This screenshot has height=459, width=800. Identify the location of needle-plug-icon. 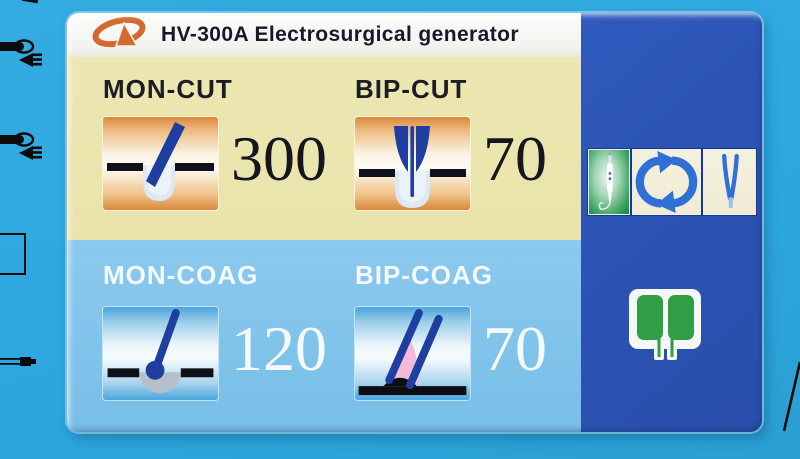
(19, 364).